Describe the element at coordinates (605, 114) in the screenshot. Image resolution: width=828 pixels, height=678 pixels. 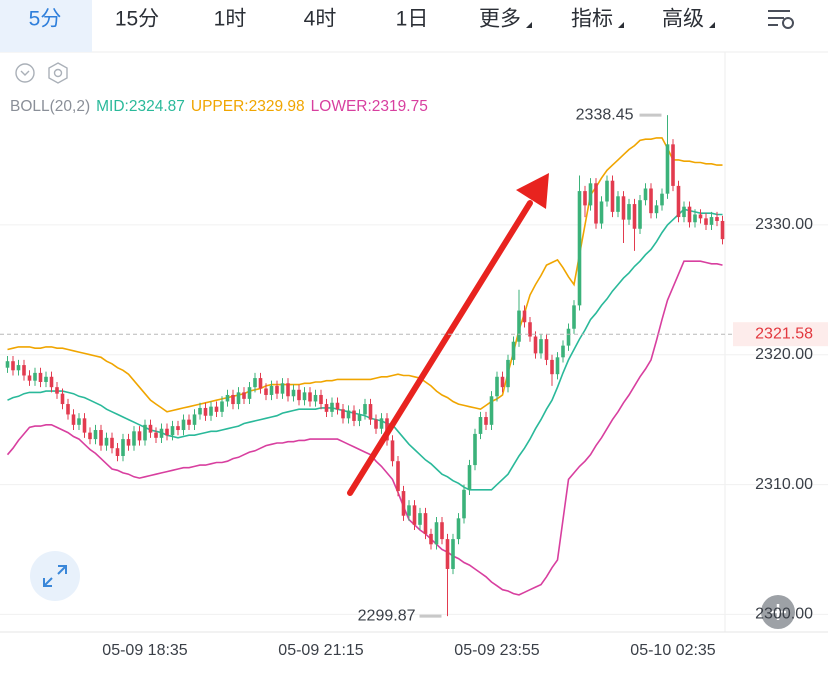
I see `max-label: 2338.45` at that location.